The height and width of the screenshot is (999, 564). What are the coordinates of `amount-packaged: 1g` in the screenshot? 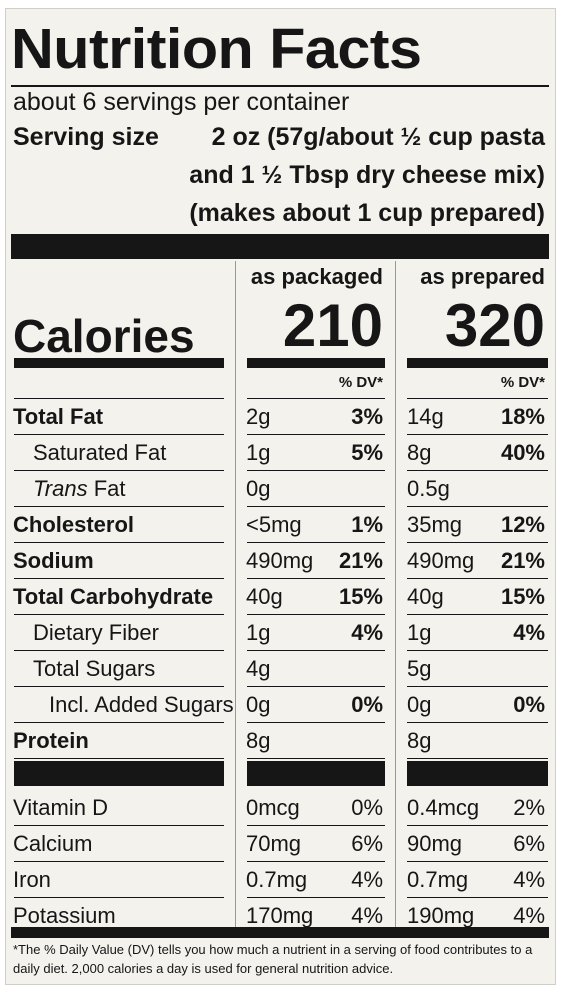 It's located at (258, 632).